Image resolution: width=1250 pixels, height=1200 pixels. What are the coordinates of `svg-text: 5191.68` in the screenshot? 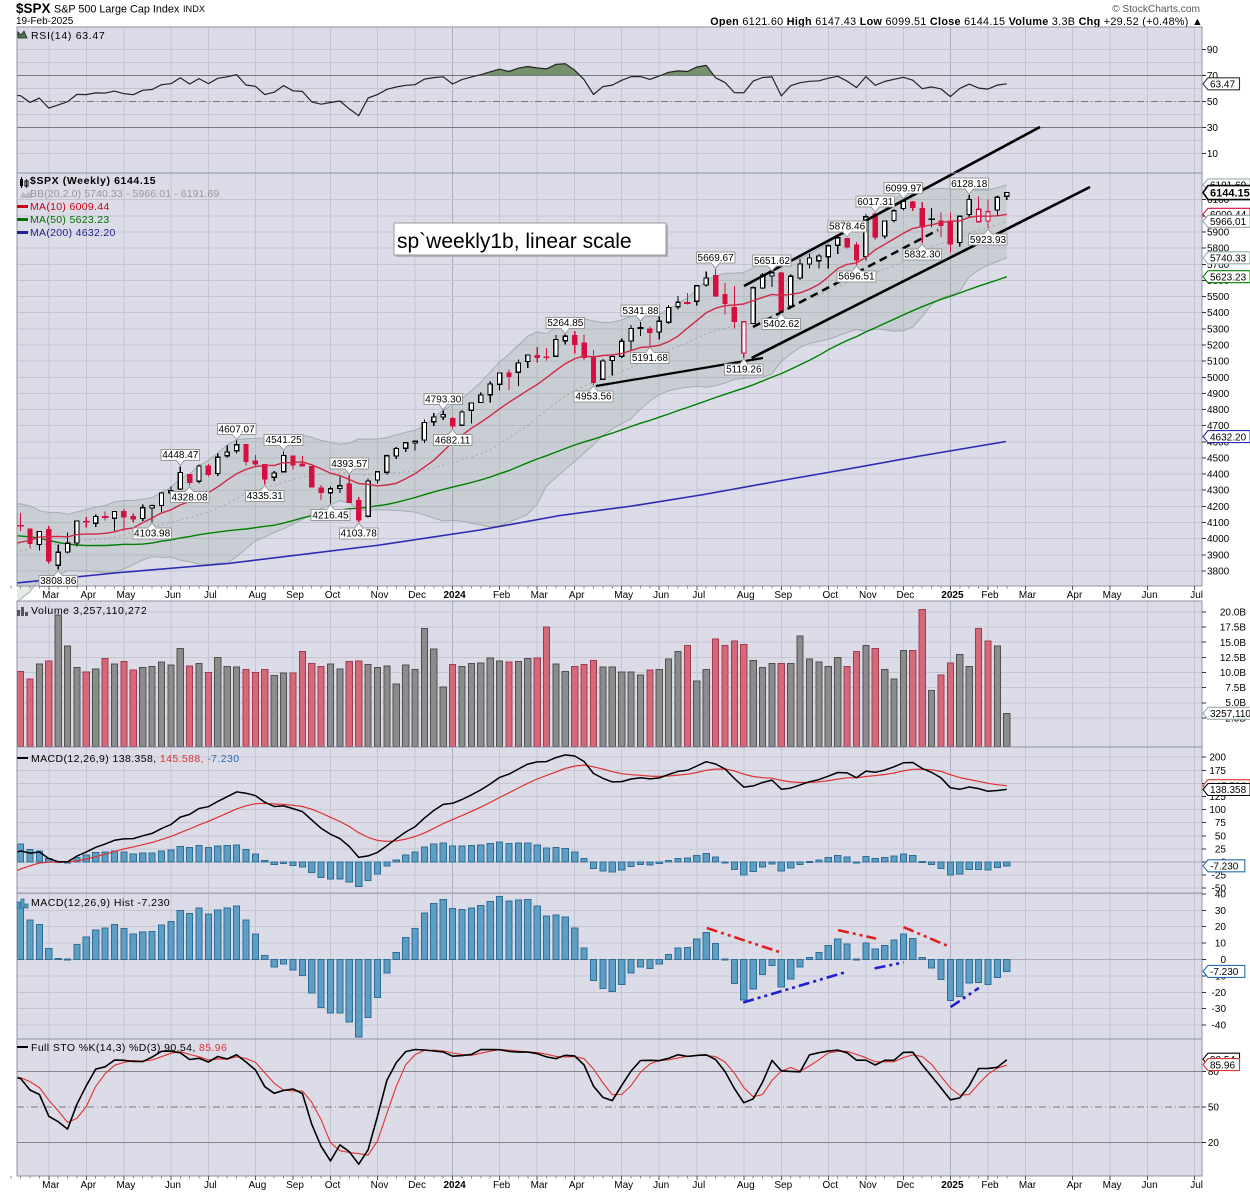 It's located at (650, 358).